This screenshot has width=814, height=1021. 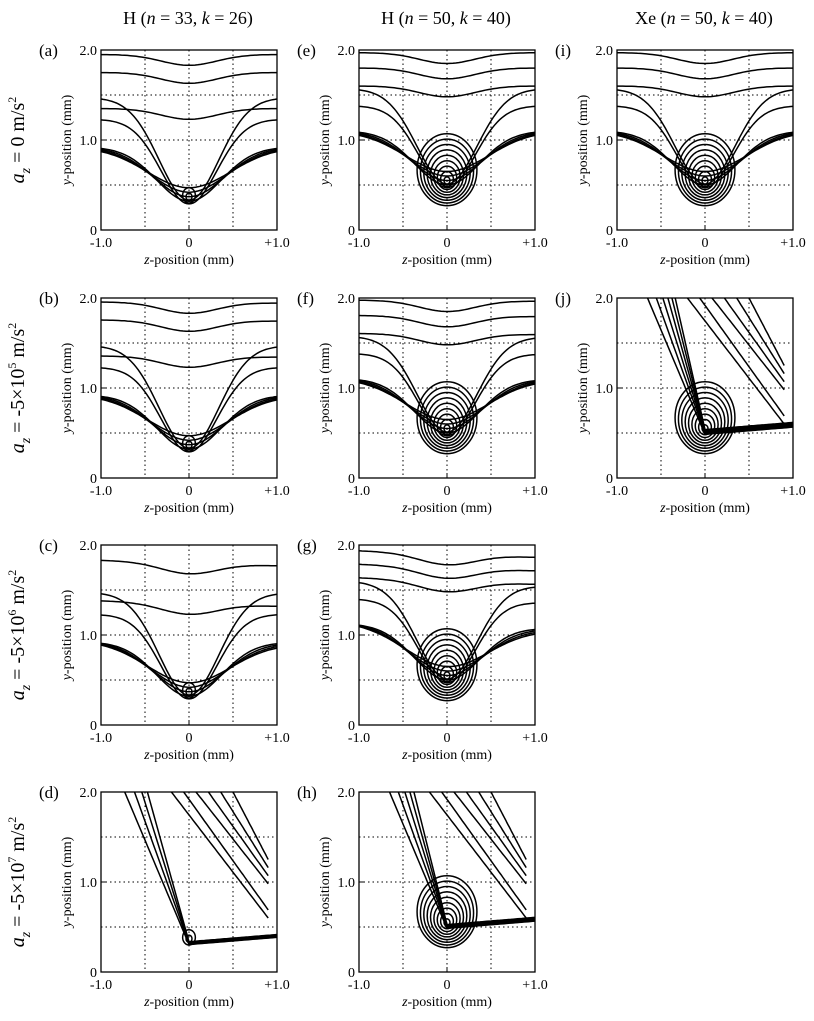 I want to click on panel-label: (j), so click(x=563, y=298).